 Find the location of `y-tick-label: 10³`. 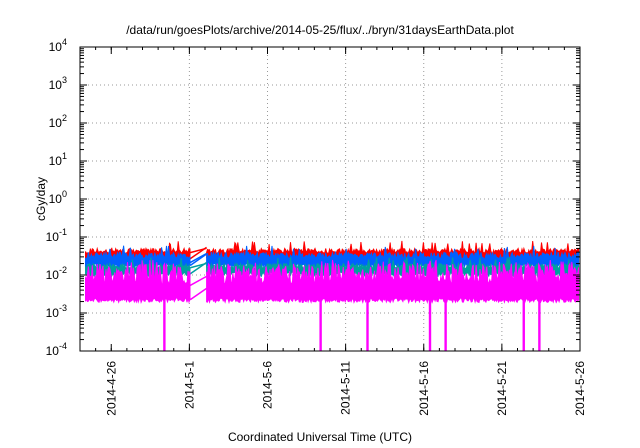

y-tick-label: 10³ is located at coordinates (58, 83).